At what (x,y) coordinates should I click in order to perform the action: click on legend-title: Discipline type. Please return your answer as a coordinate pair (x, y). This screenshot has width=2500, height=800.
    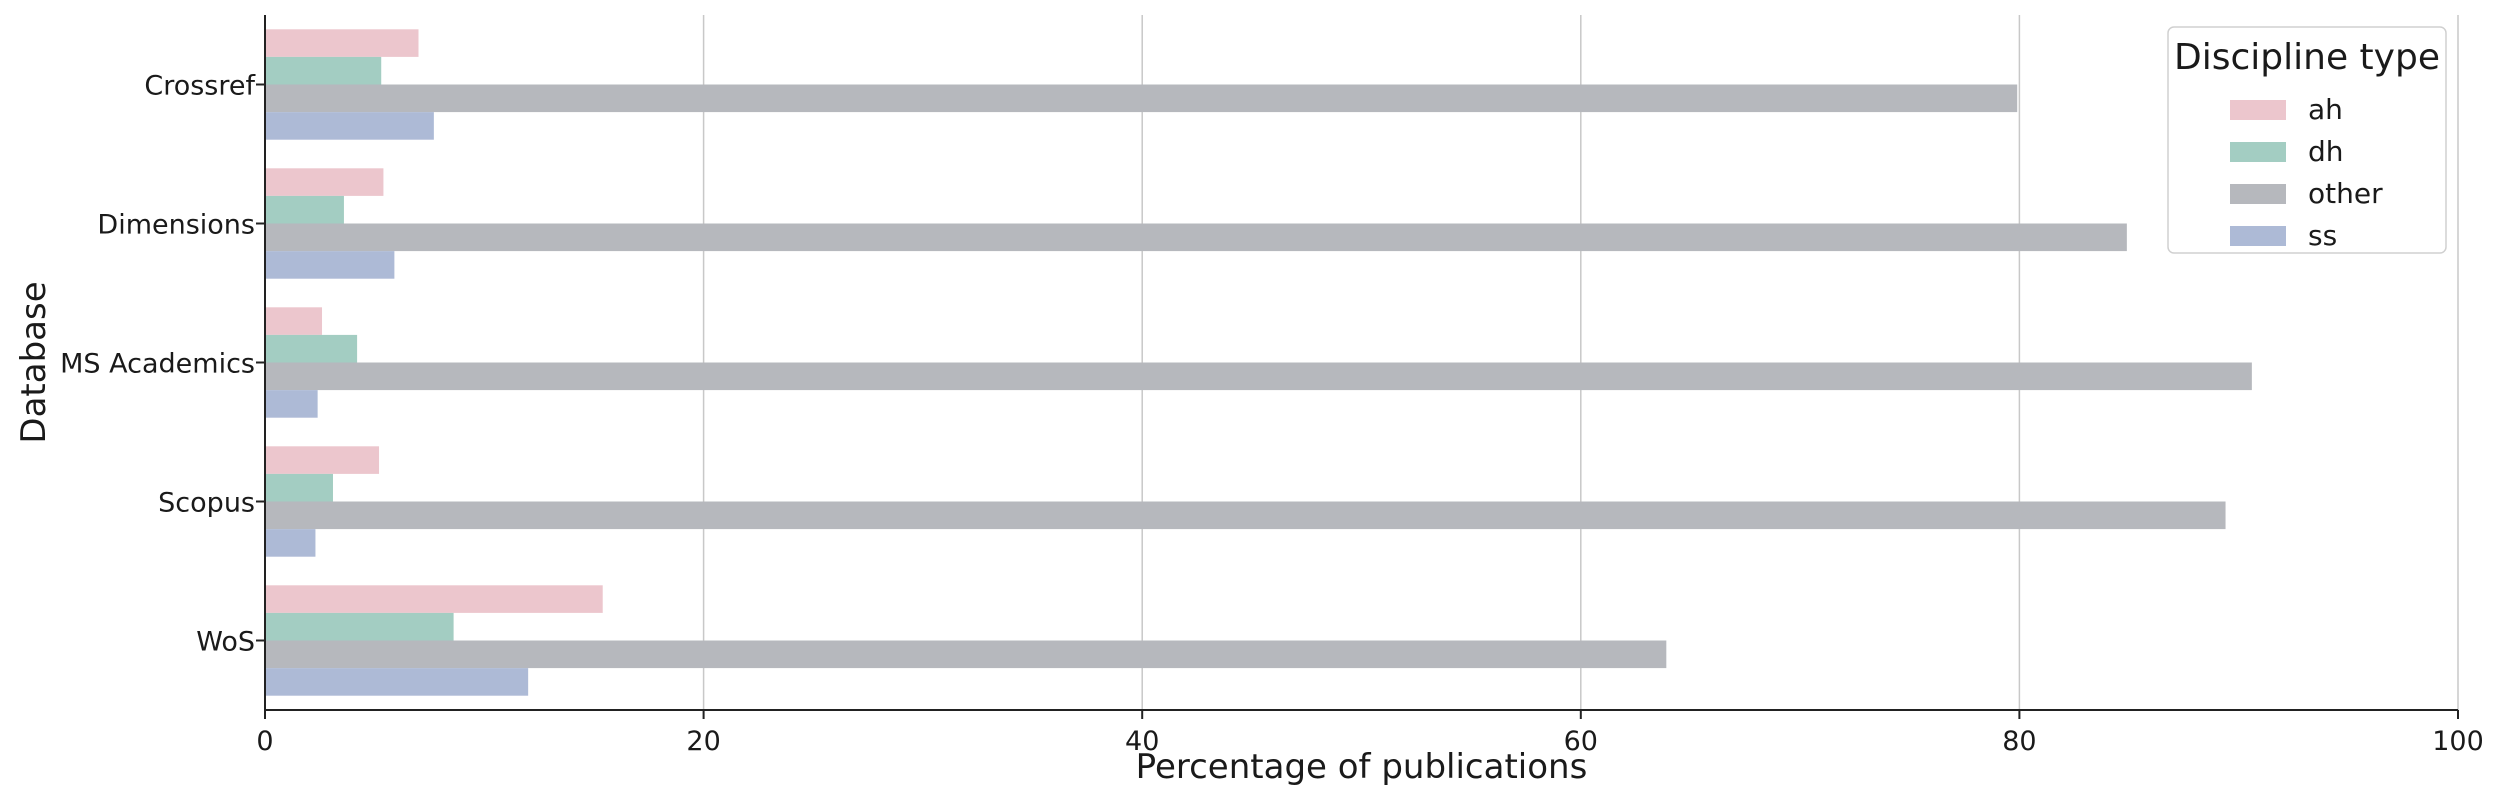
    Looking at the image, I should click on (2307, 57).